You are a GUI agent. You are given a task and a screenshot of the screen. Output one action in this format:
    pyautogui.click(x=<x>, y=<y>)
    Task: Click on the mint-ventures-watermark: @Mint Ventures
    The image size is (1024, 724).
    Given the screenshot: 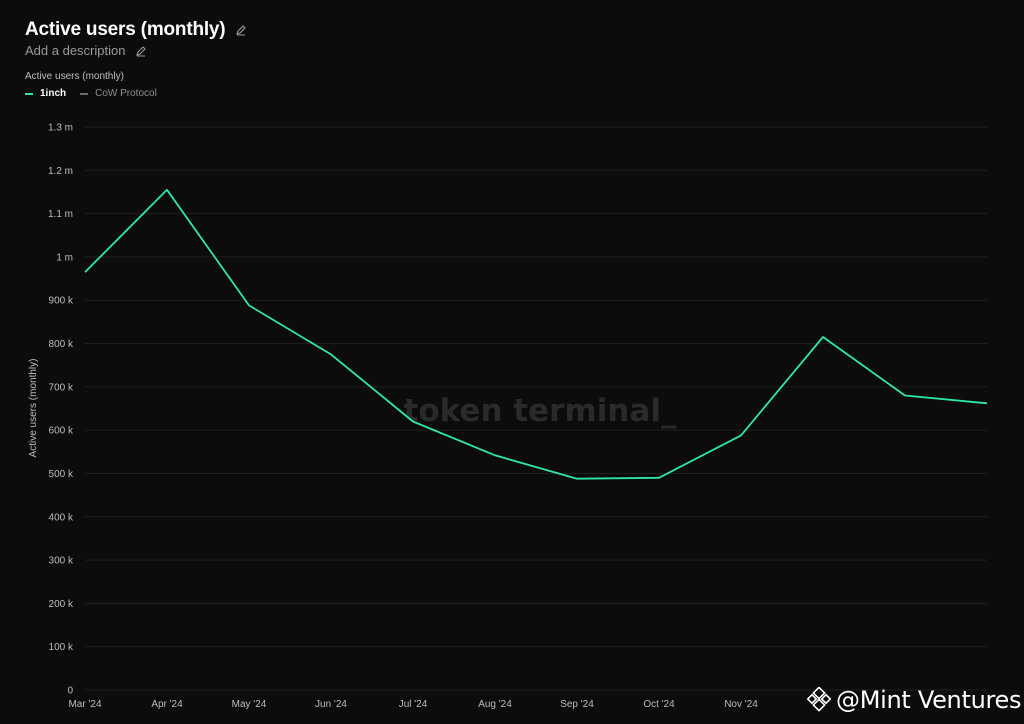 What is the action you would take?
    pyautogui.click(x=913, y=700)
    